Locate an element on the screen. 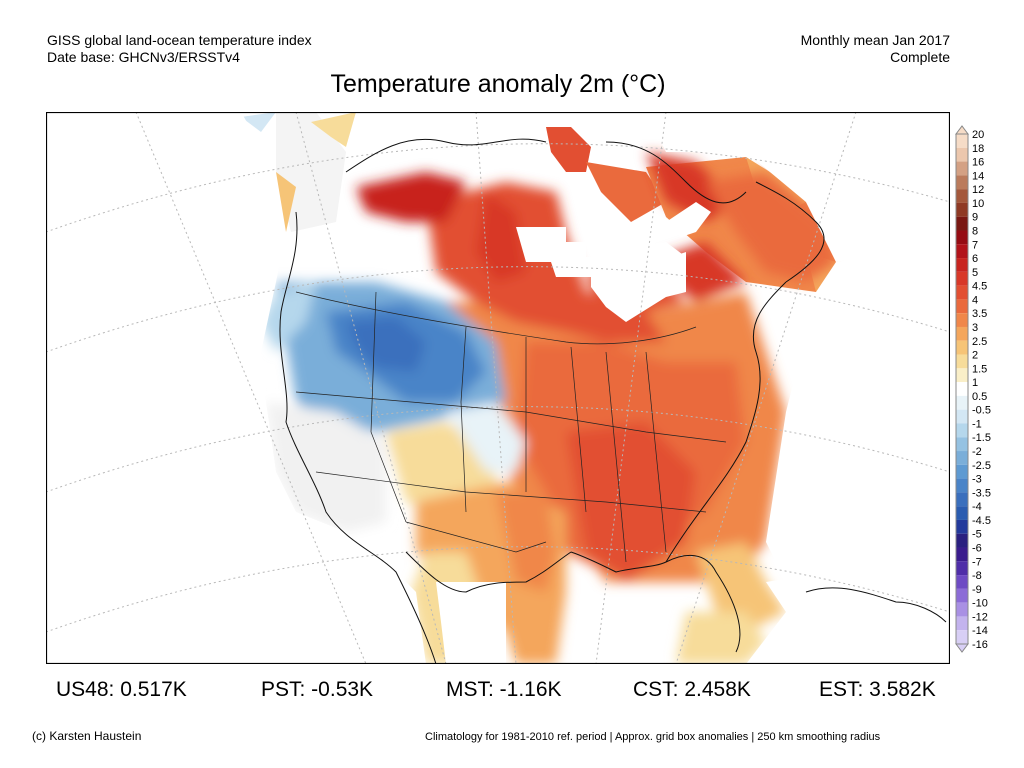 The image size is (1024, 768). index-title: GISS global land-ocean temperature index is located at coordinates (179, 40).